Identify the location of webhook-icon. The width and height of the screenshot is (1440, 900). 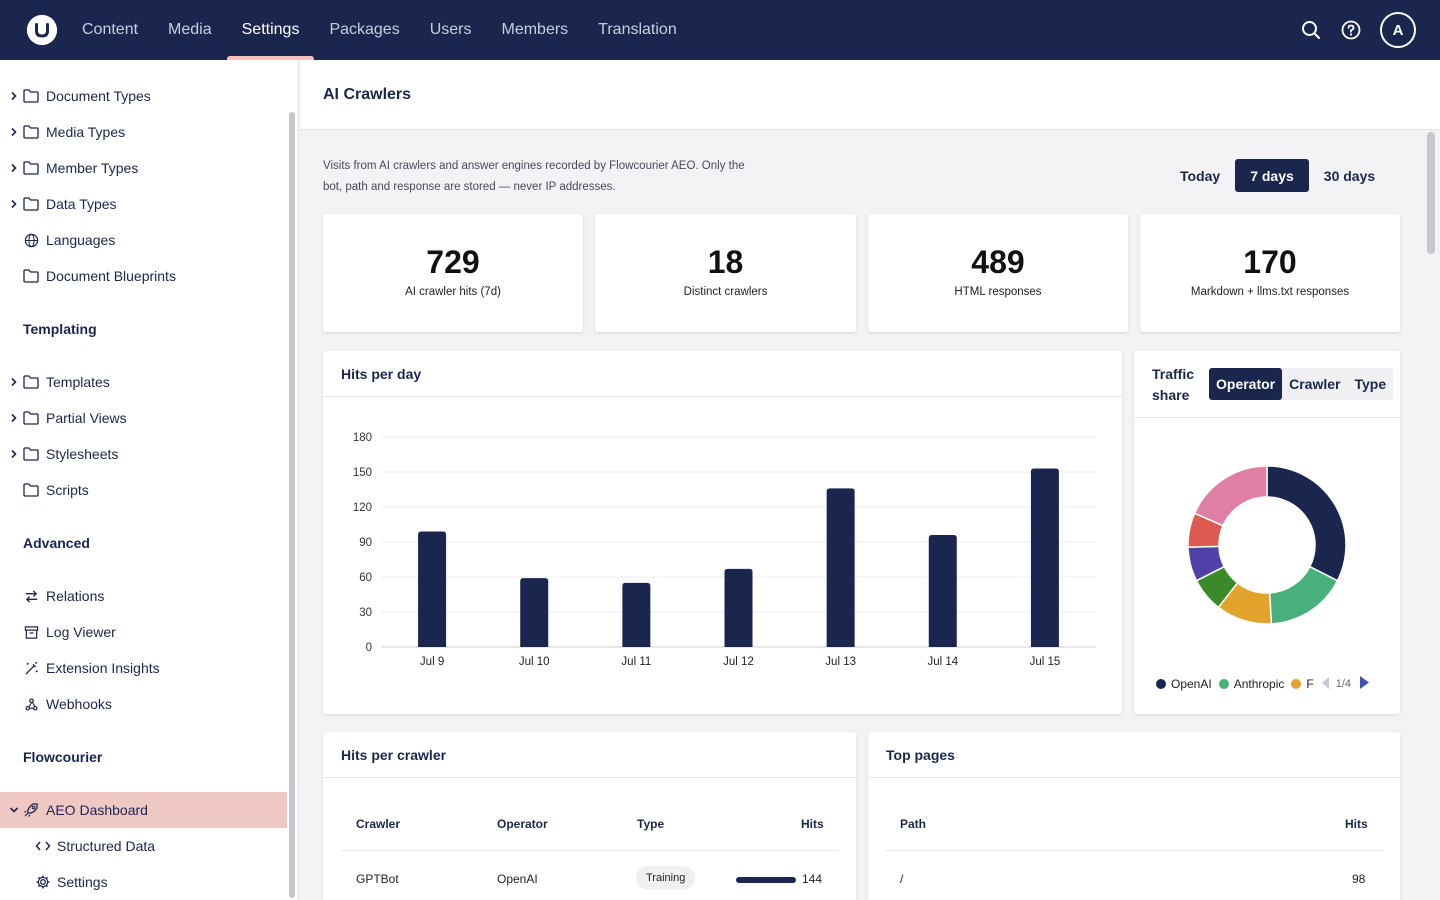
(31, 704).